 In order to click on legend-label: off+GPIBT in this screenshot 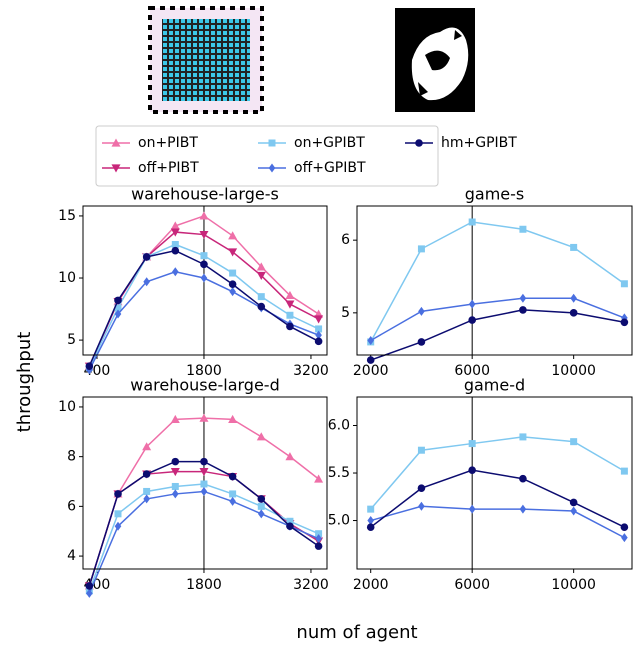, I will do `click(330, 168)`.